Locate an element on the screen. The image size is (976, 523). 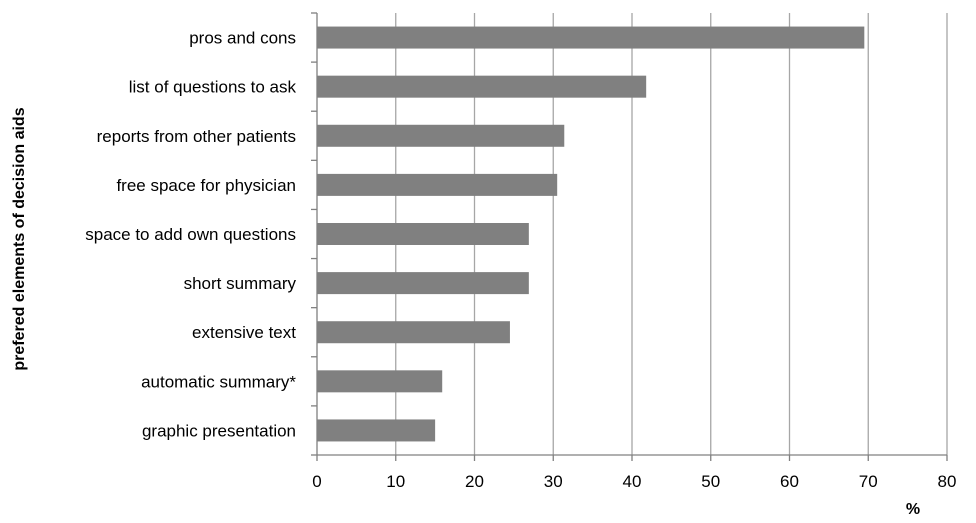
x-axis-title: % is located at coordinates (913, 509).